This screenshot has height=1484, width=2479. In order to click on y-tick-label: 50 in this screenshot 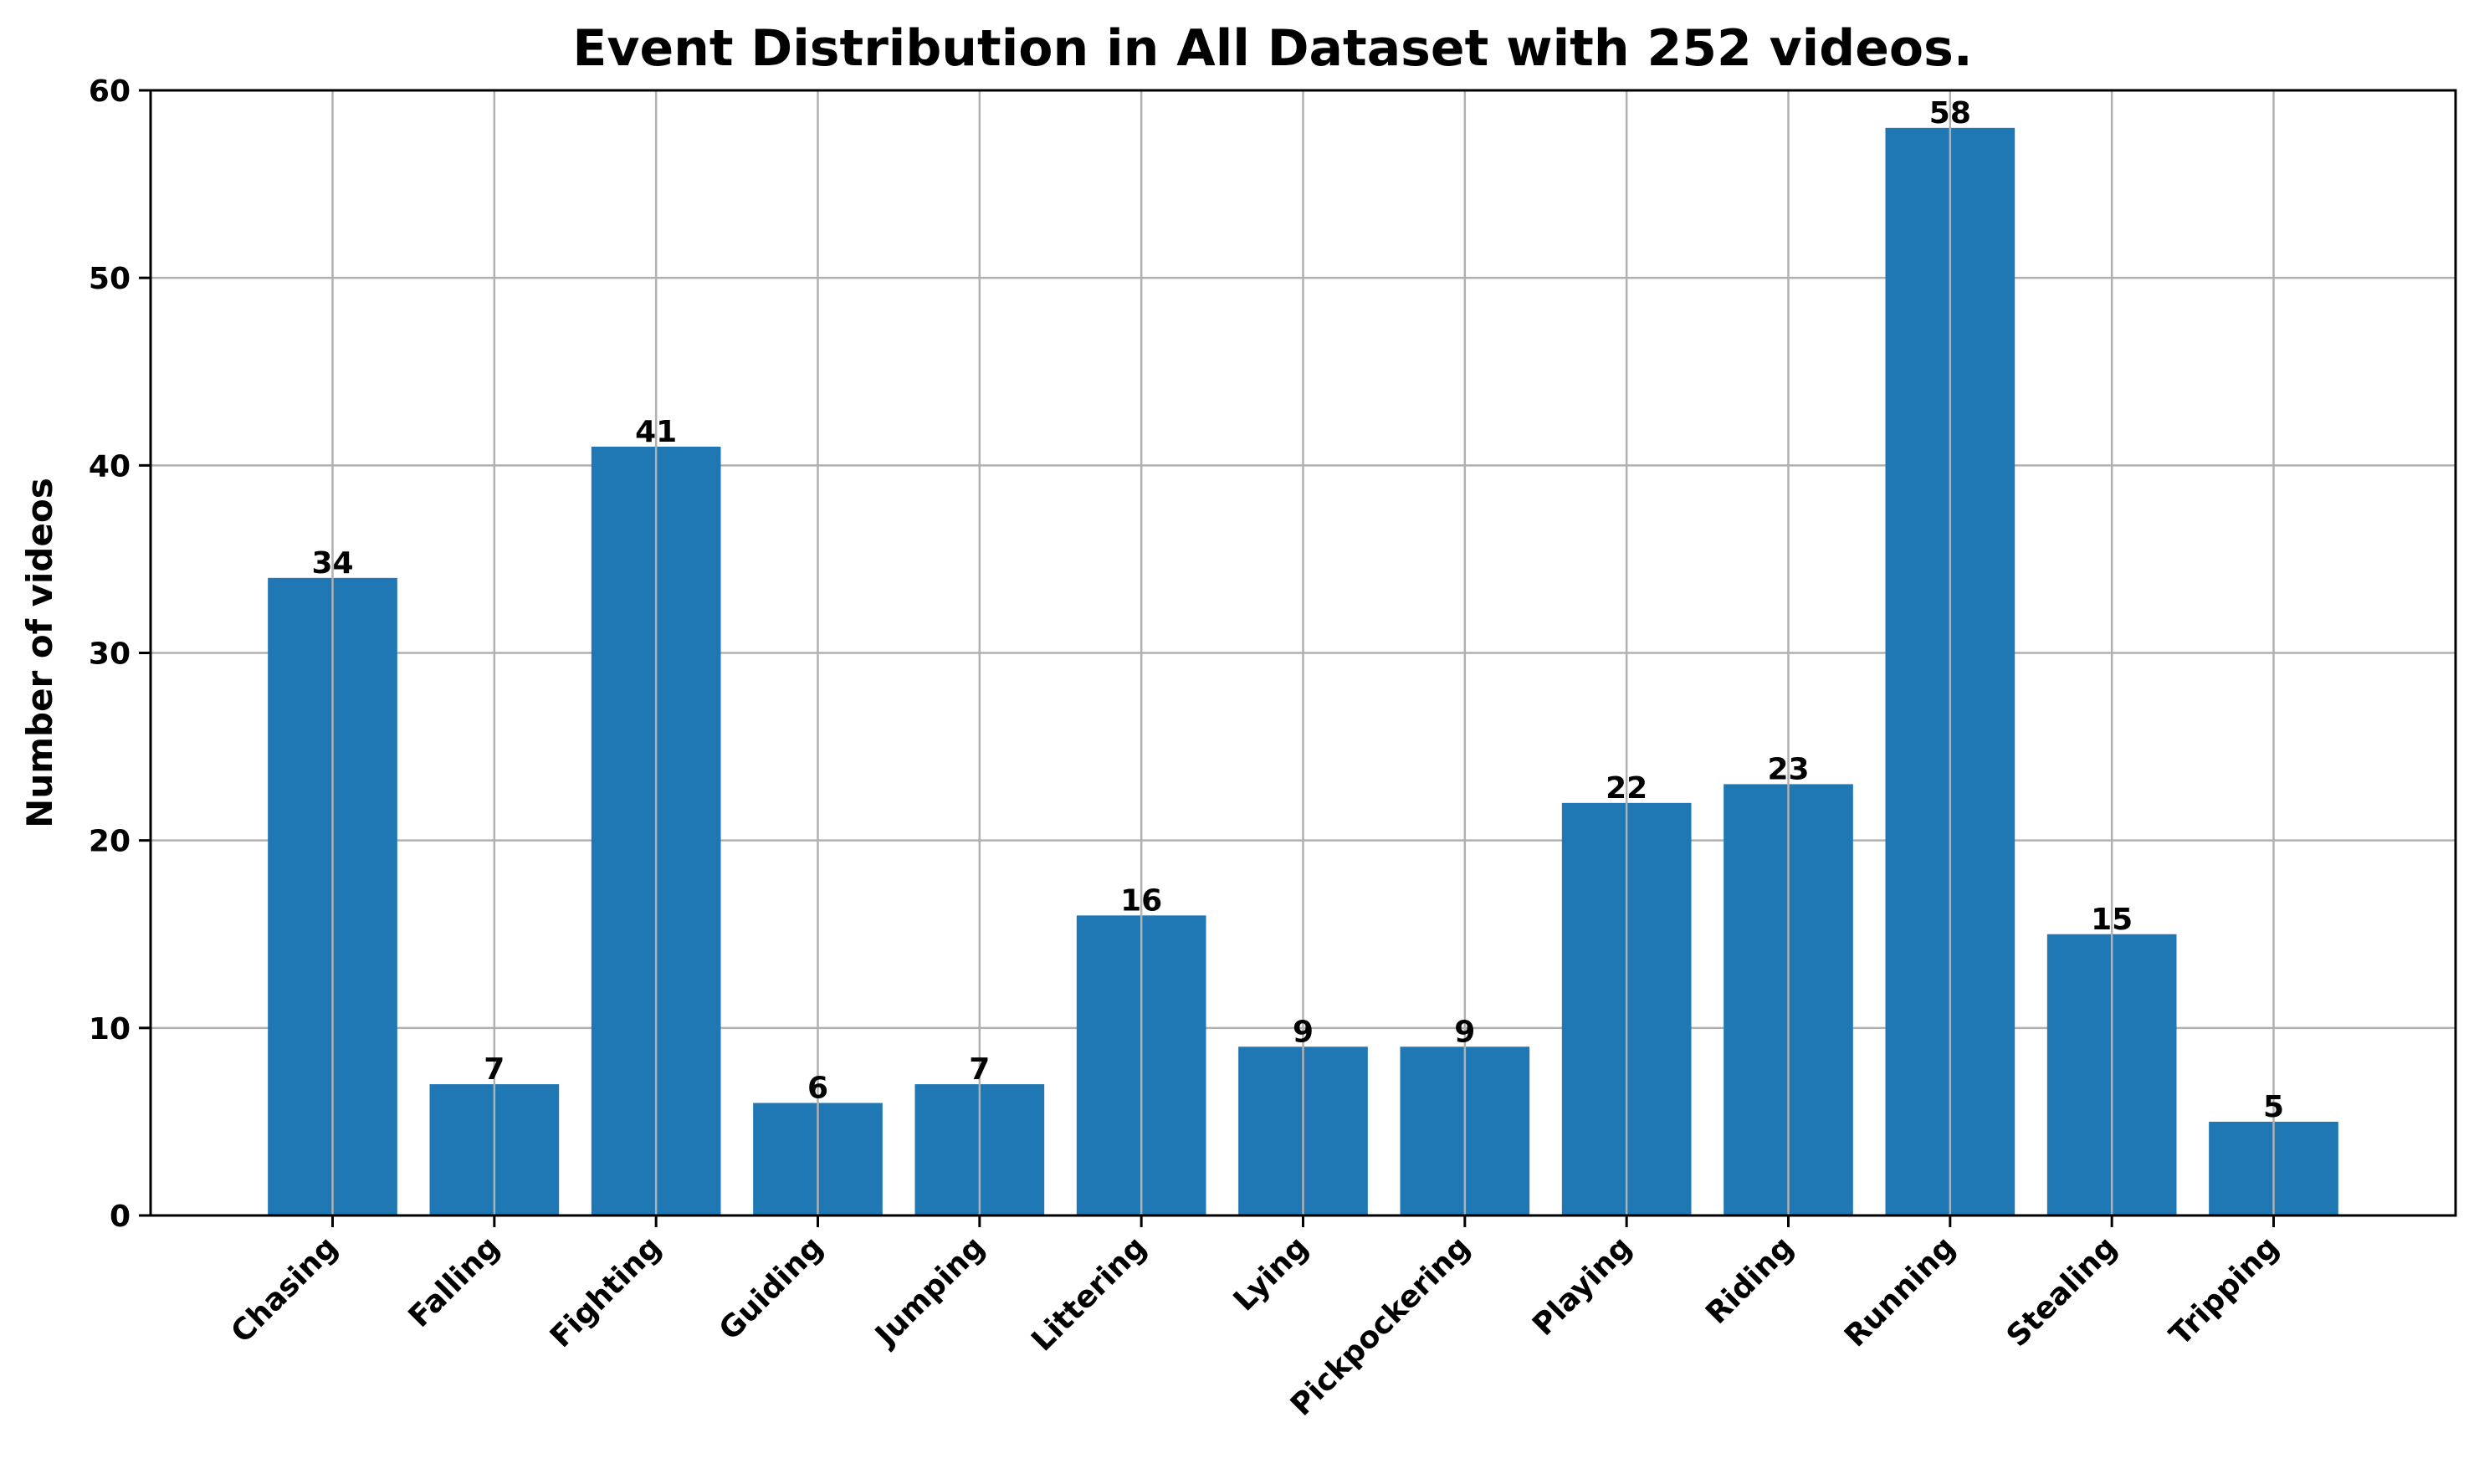, I will do `click(110, 279)`.